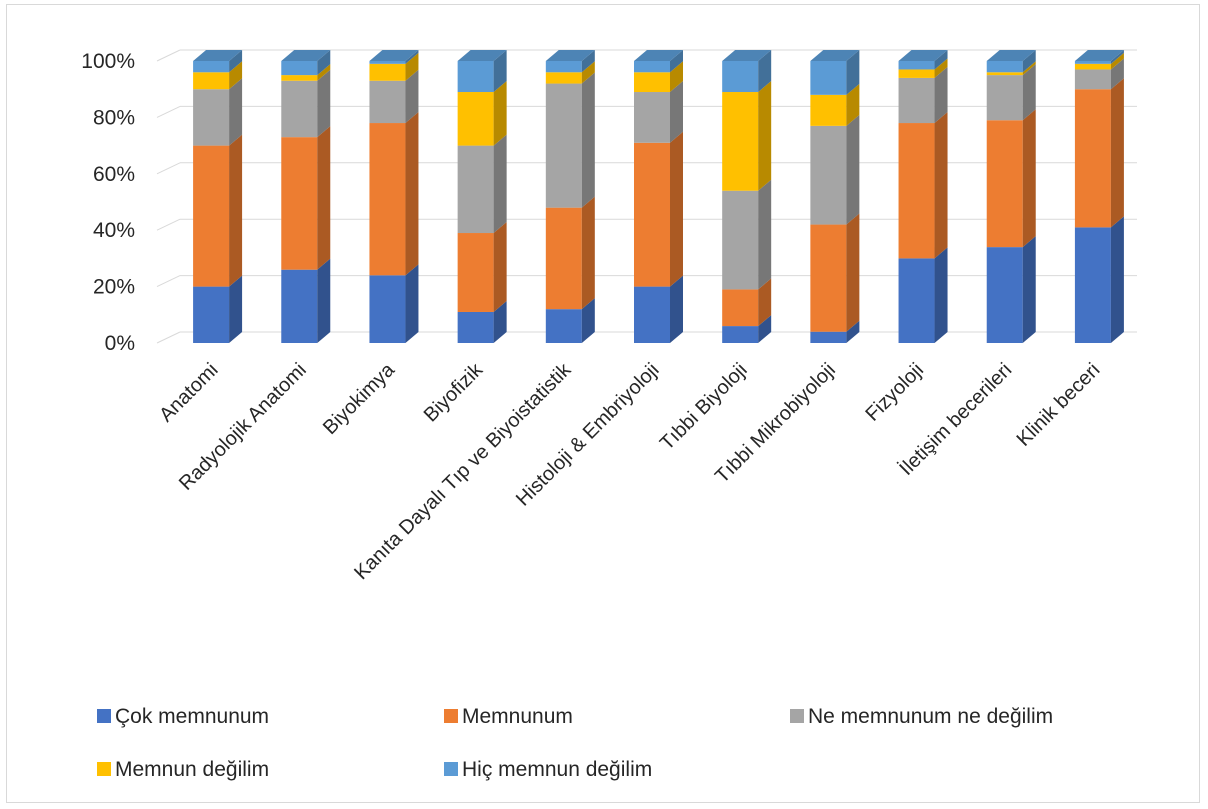 The width and height of the screenshot is (1208, 809). Describe the element at coordinates (557, 769) in the screenshot. I see `legend-label: Hiç memnun değilim` at that location.